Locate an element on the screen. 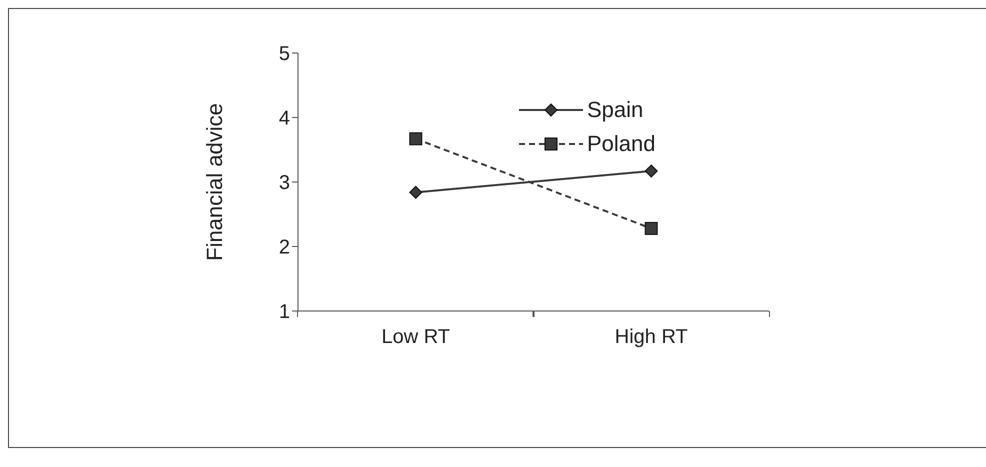 The width and height of the screenshot is (986, 467). legend-label: Poland is located at coordinates (621, 144).